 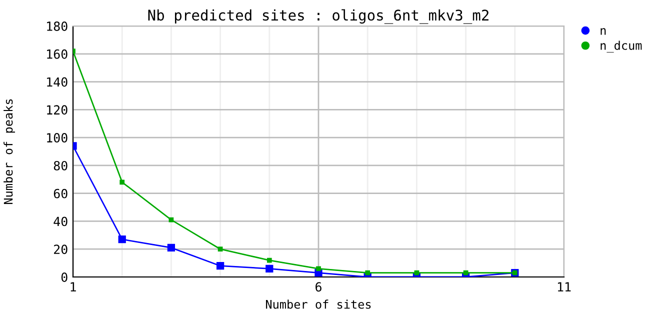 What do you see at coordinates (564, 287) in the screenshot?
I see `x-tick-label: 11` at bounding box center [564, 287].